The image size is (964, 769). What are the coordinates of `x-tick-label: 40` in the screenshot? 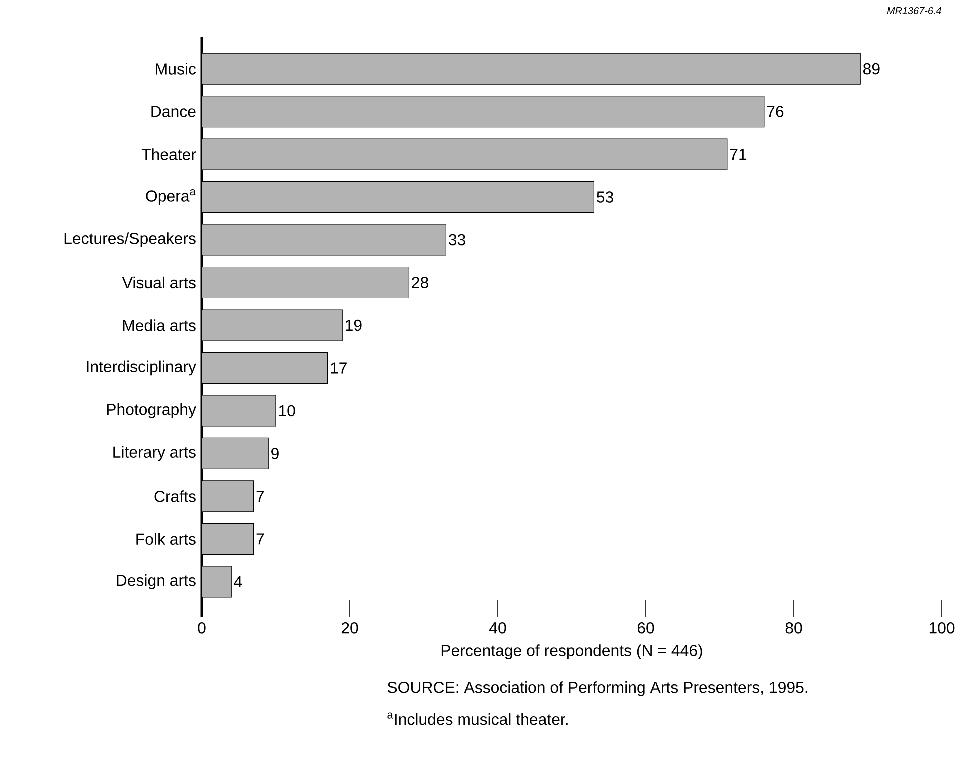 It's located at (498, 628).